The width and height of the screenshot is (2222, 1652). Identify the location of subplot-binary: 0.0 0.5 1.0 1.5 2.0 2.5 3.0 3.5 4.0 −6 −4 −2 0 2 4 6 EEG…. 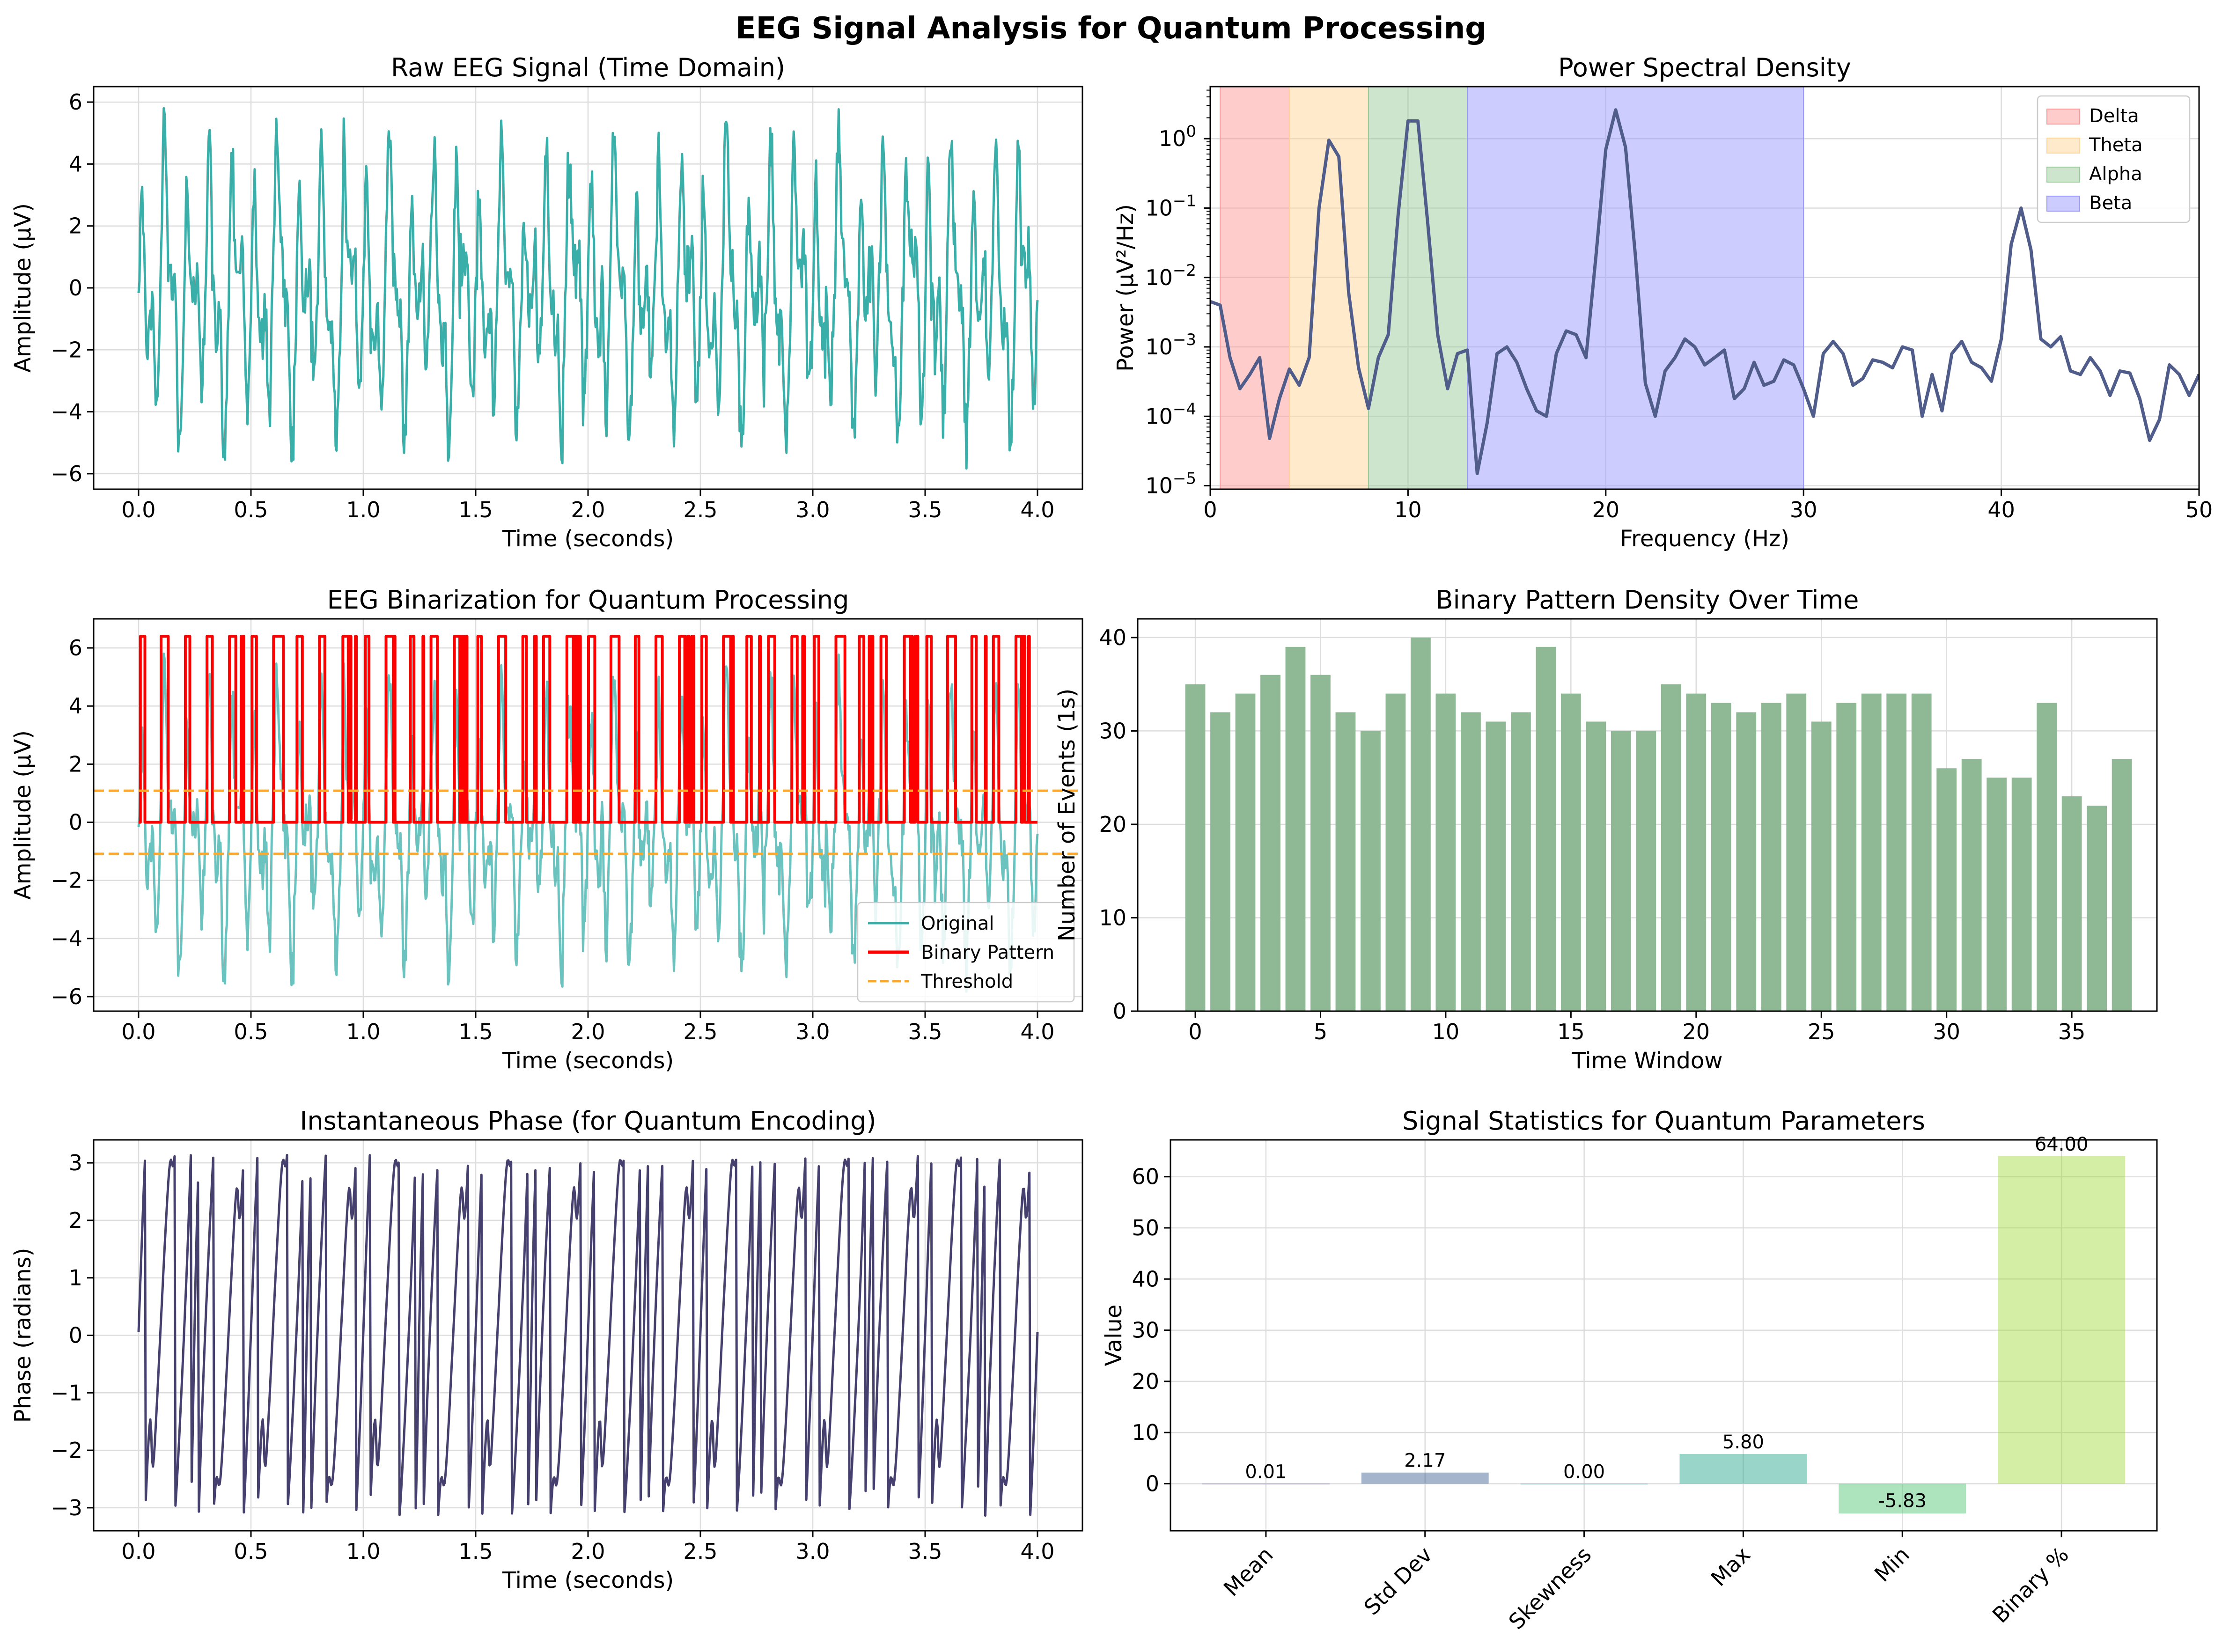
(546, 829).